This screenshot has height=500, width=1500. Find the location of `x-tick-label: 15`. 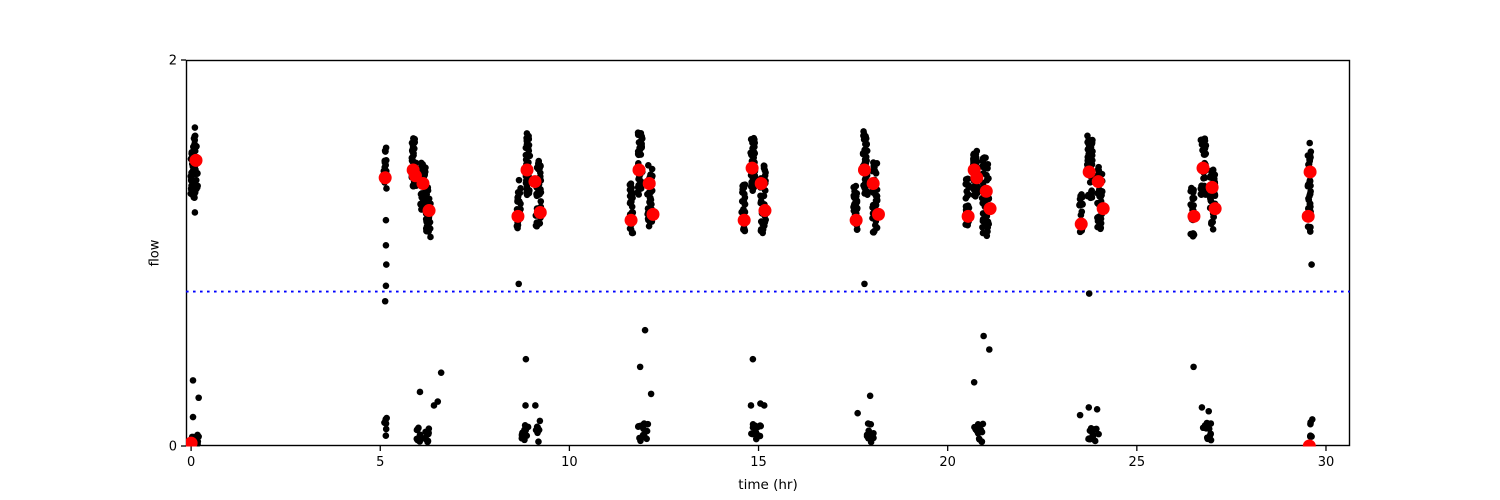

x-tick-label: 15 is located at coordinates (758, 462).